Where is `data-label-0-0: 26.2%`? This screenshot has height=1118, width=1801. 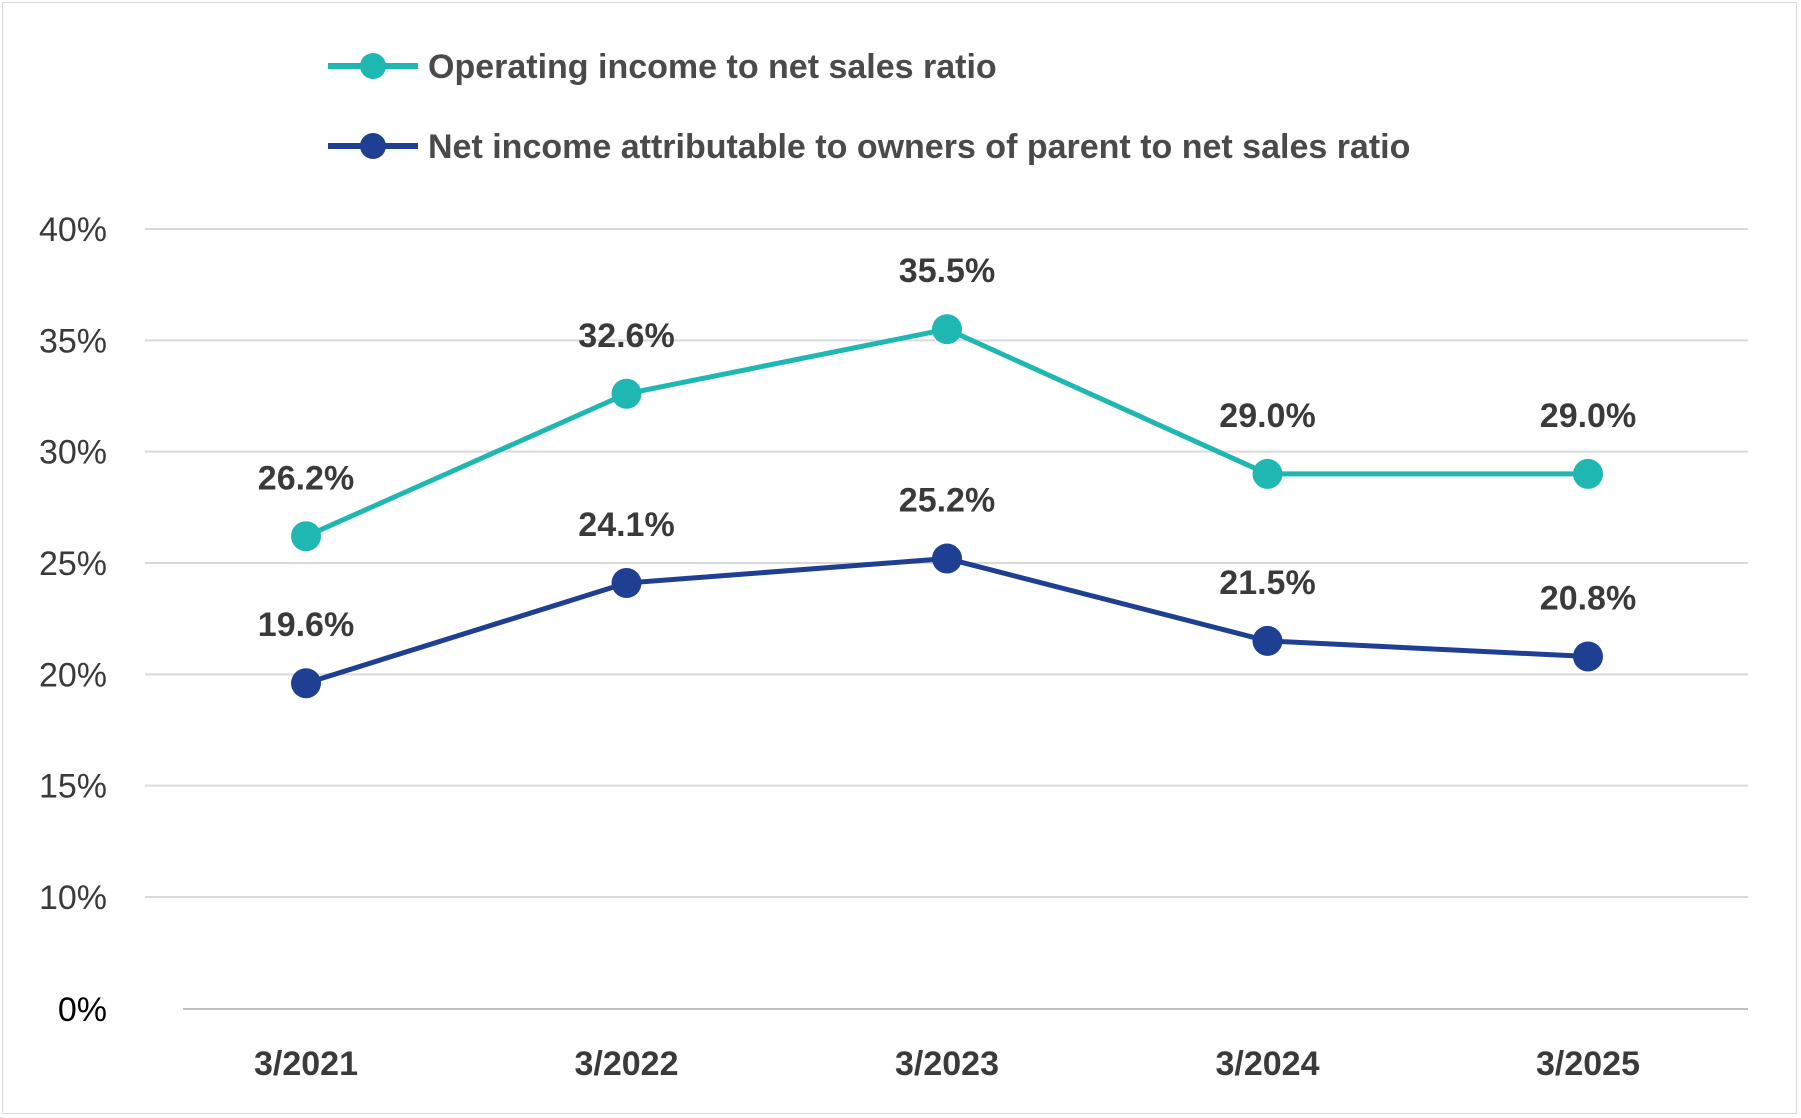 data-label-0-0: 26.2% is located at coordinates (306, 478).